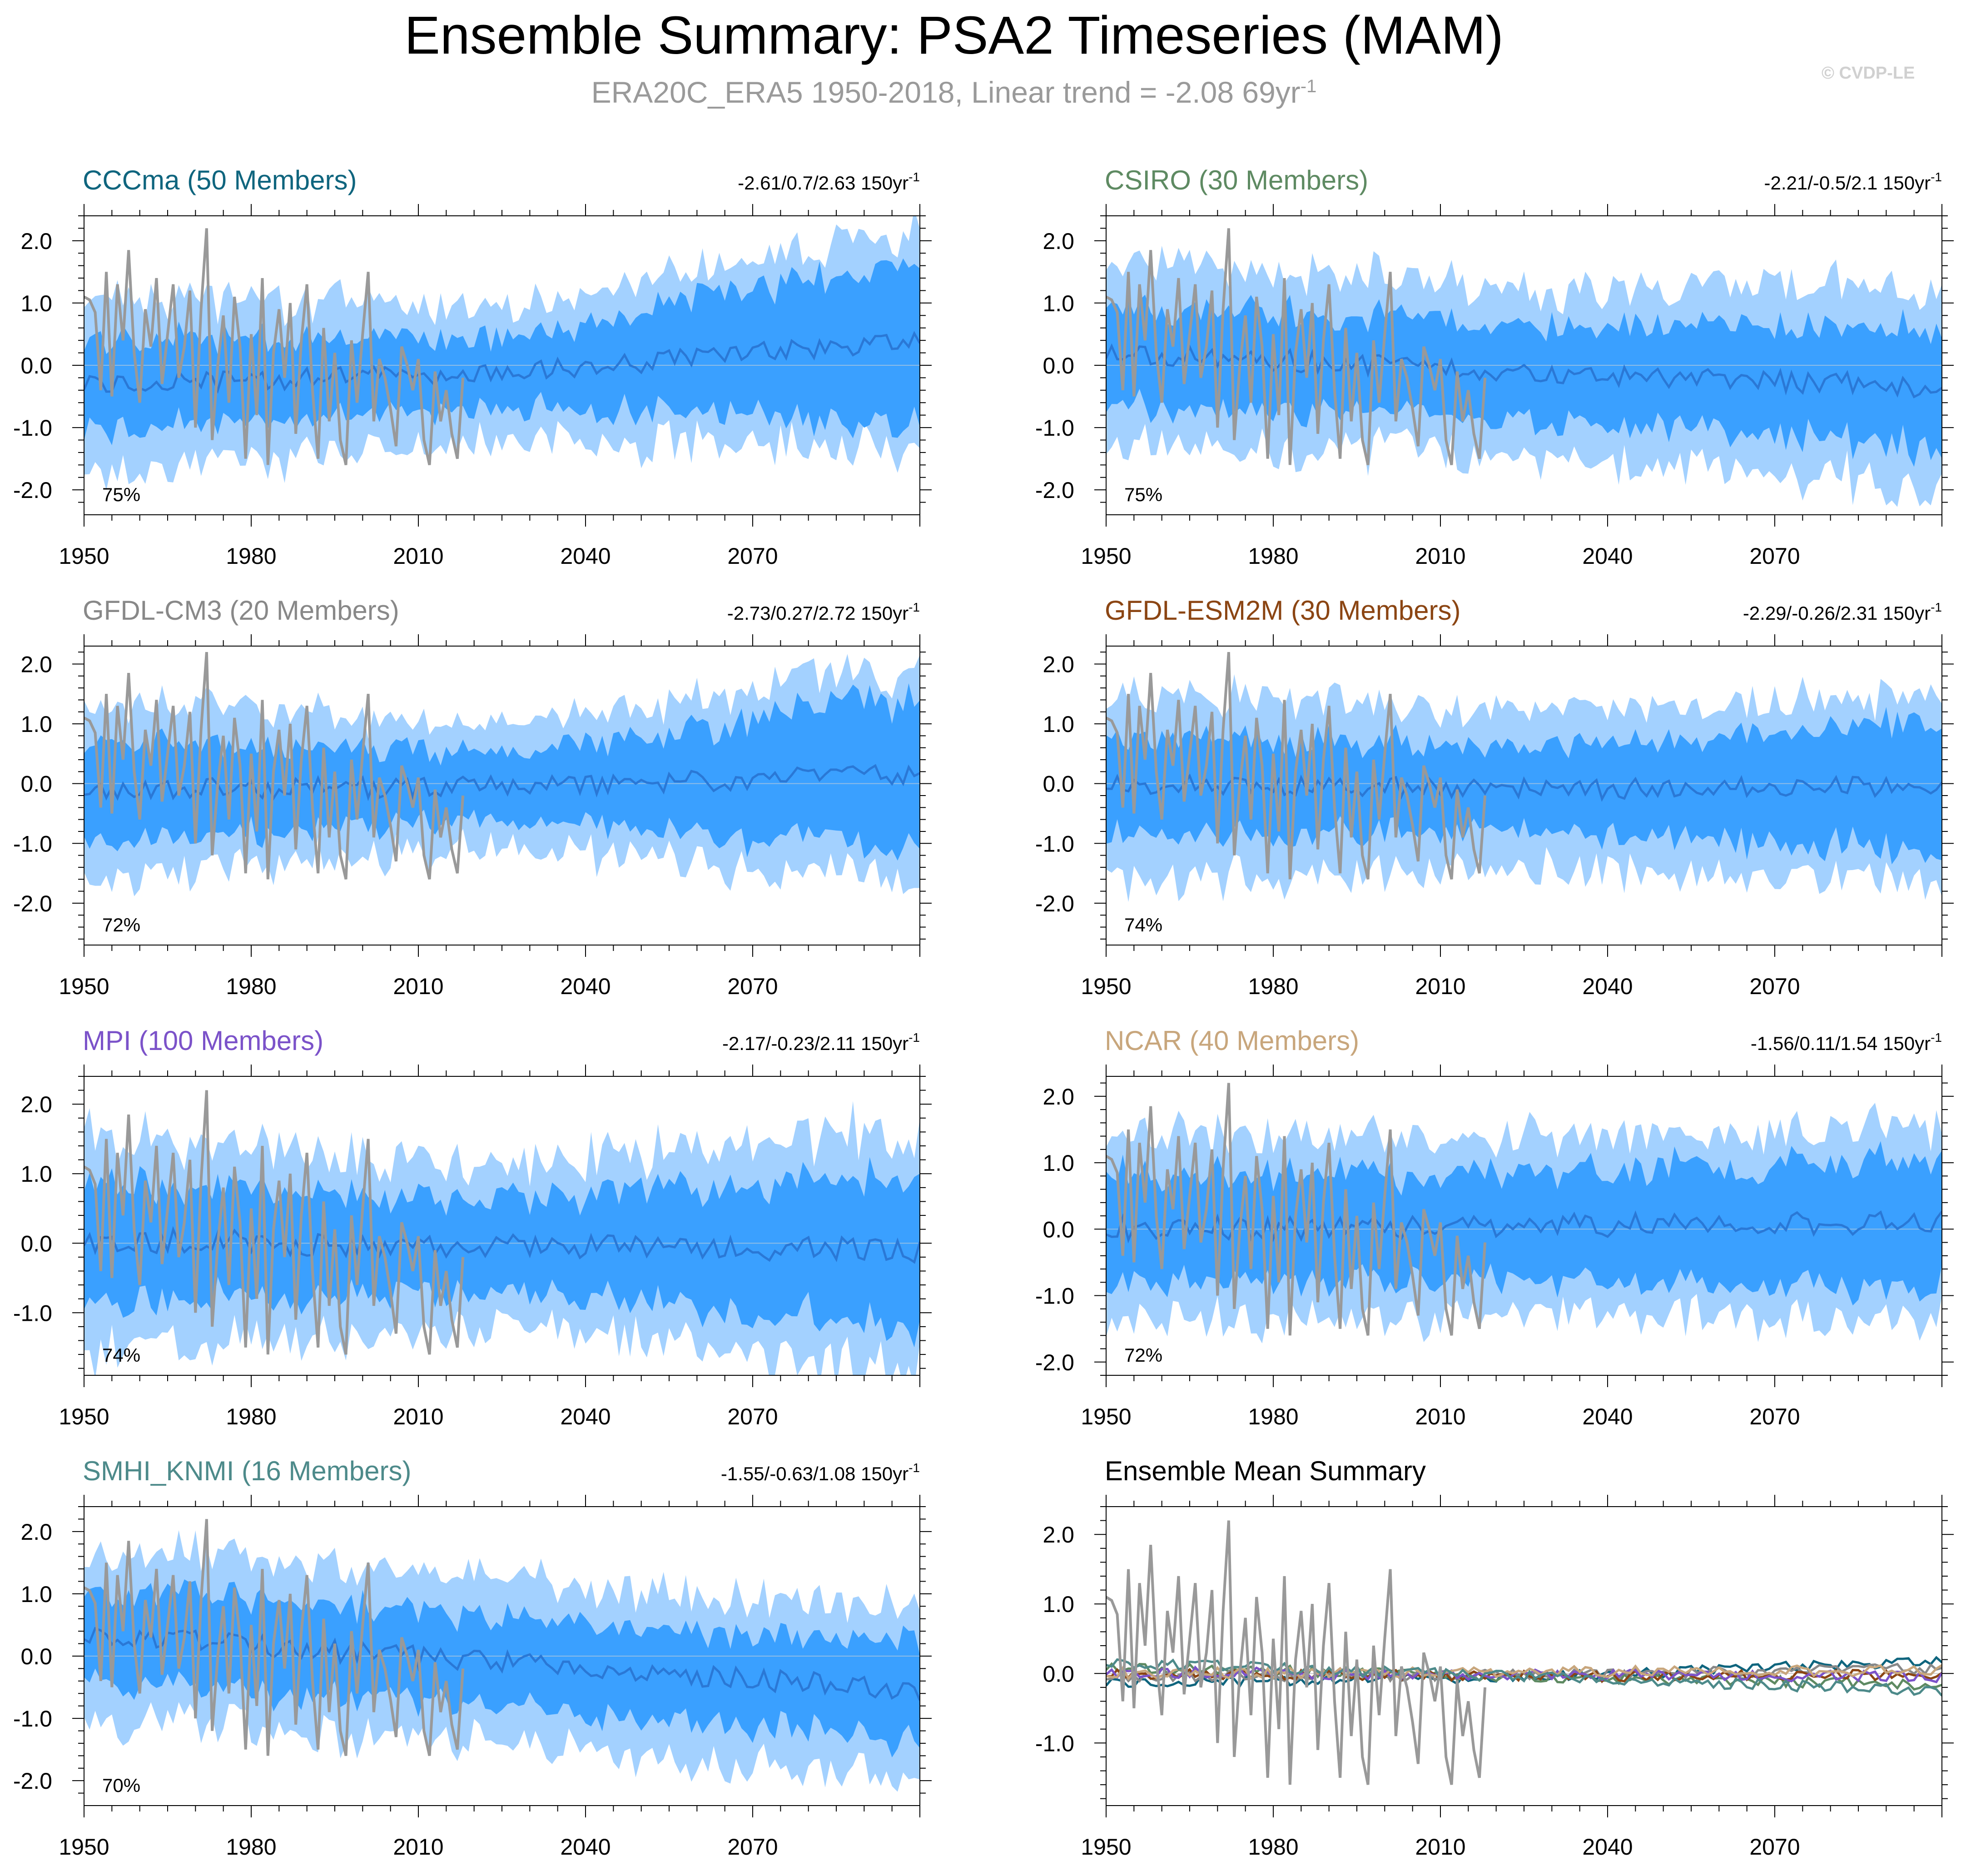 The height and width of the screenshot is (1876, 1966). I want to click on inner-range-band, so click(1524, 786).